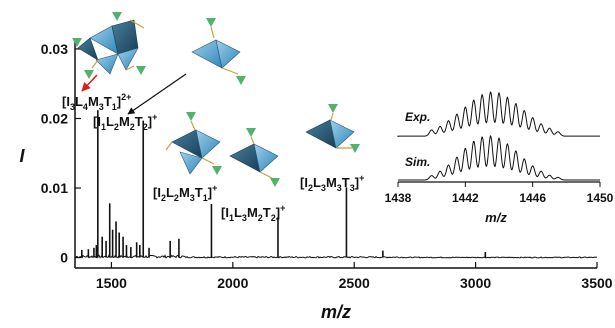  Describe the element at coordinates (600, 198) in the screenshot. I see `inset-x-tick-label-3: 1450` at that location.